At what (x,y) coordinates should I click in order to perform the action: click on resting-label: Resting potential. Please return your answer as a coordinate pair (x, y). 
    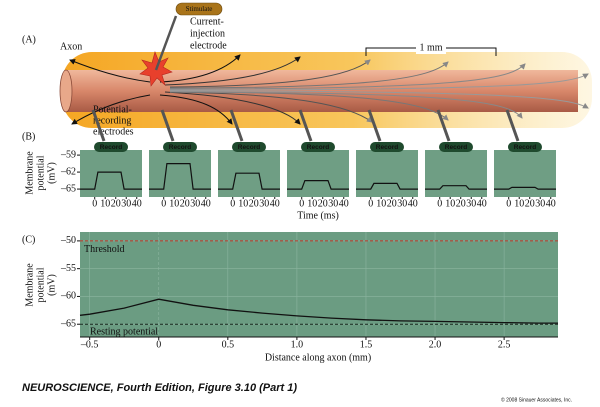
    Looking at the image, I should click on (124, 332).